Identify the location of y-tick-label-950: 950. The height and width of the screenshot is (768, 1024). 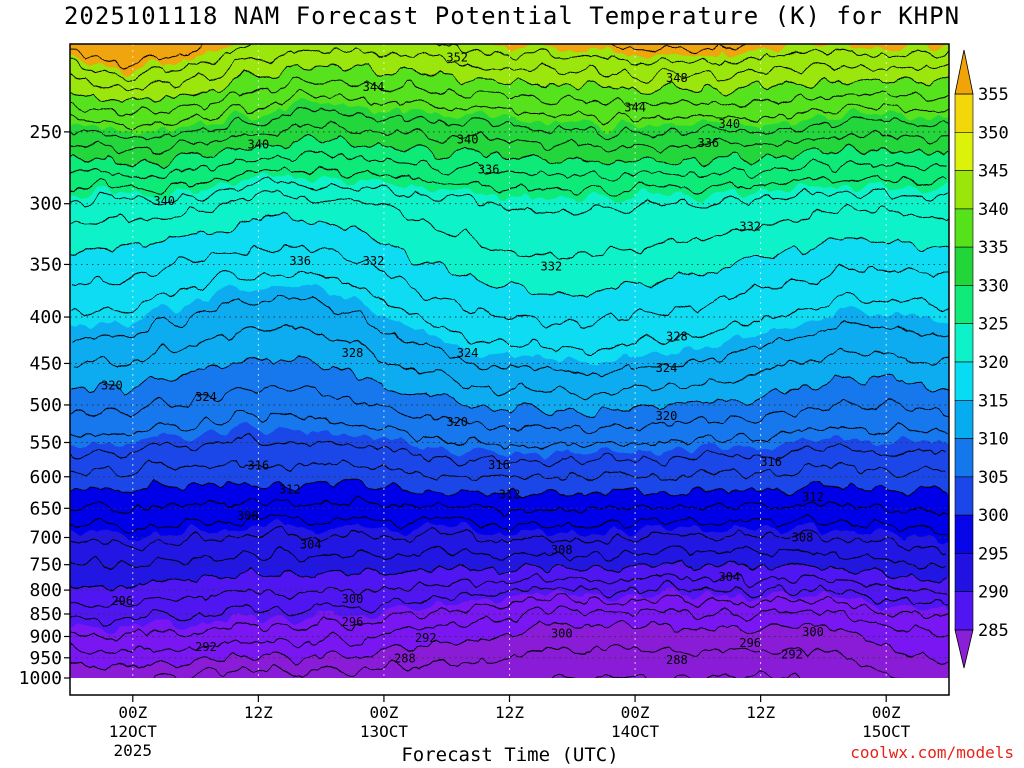
(45, 658).